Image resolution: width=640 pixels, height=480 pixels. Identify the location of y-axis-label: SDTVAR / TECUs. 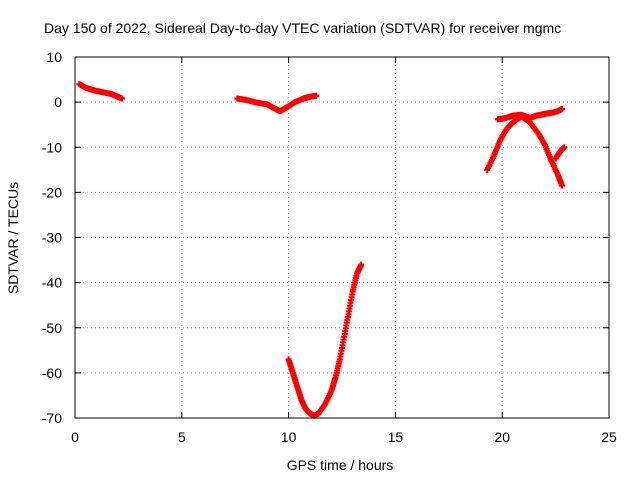
(13, 238).